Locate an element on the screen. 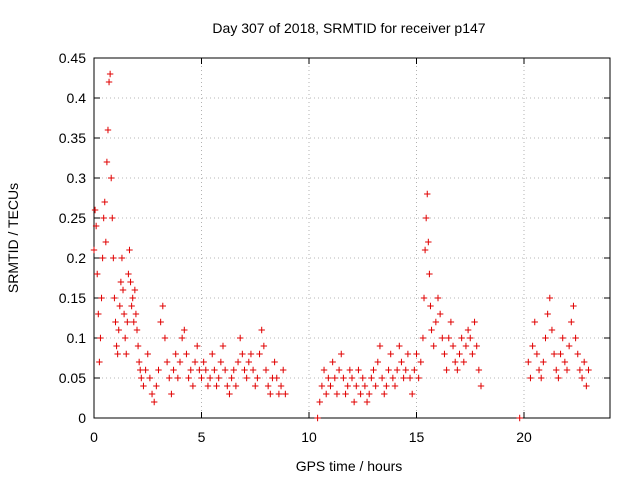  x-tick-label: 10 is located at coordinates (309, 437).